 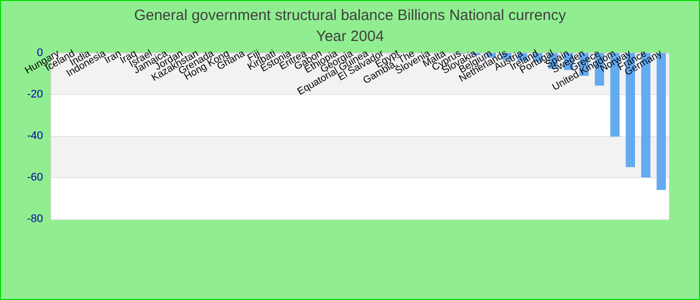 What do you see at coordinates (35, 94) in the screenshot?
I see `y-tick-label: -20` at bounding box center [35, 94].